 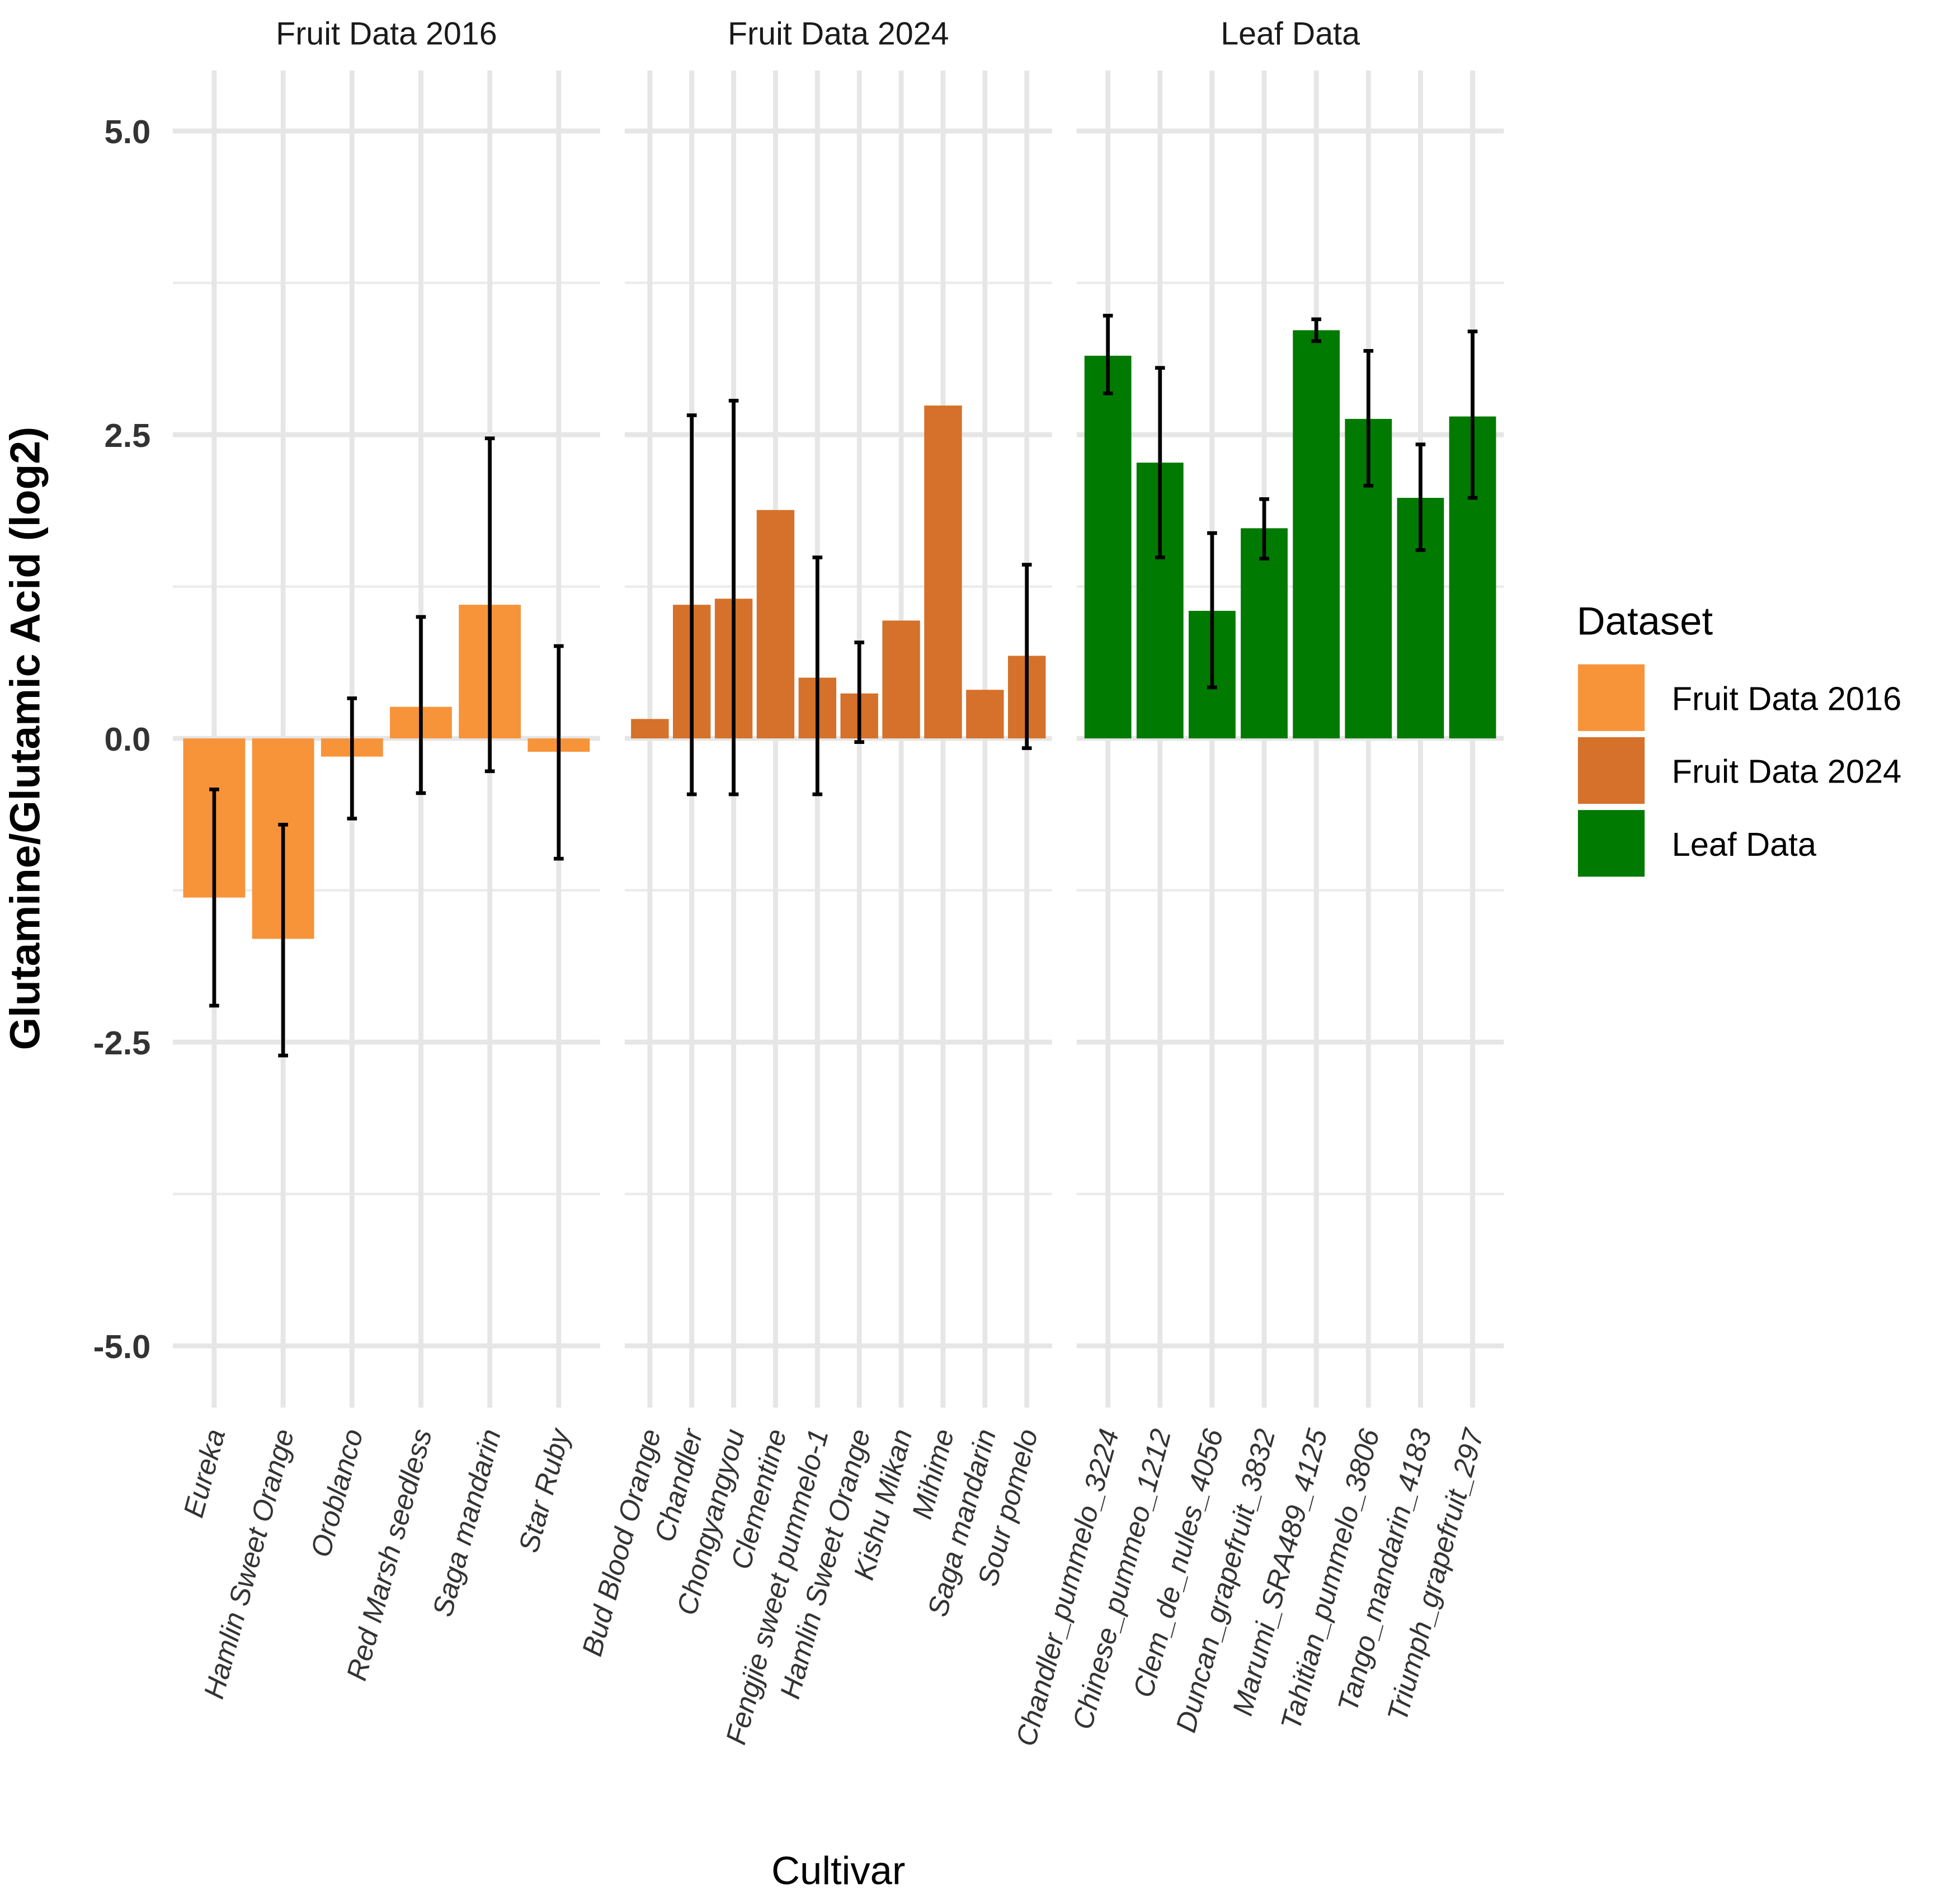 What do you see at coordinates (127, 131) in the screenshot?
I see `y-tick-label: 5.0` at bounding box center [127, 131].